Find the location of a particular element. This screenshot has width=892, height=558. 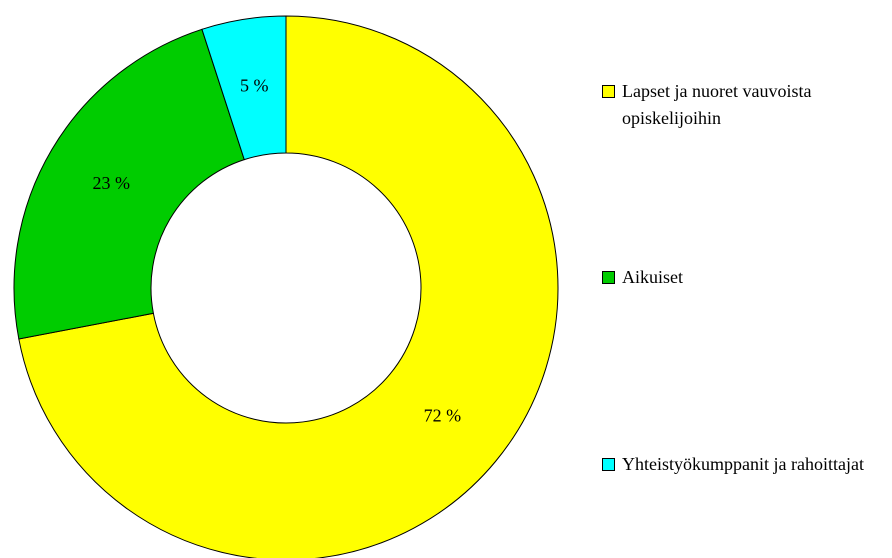

legend-item: Yhteistyökumppanit ja rahoittajat is located at coordinates (744, 464).